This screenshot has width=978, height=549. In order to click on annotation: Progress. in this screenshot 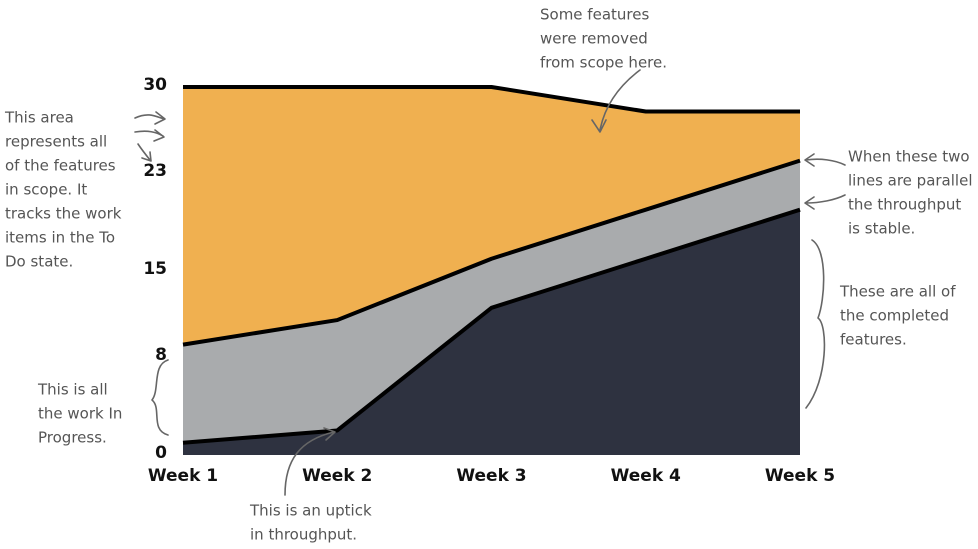, I will do `click(72, 438)`.